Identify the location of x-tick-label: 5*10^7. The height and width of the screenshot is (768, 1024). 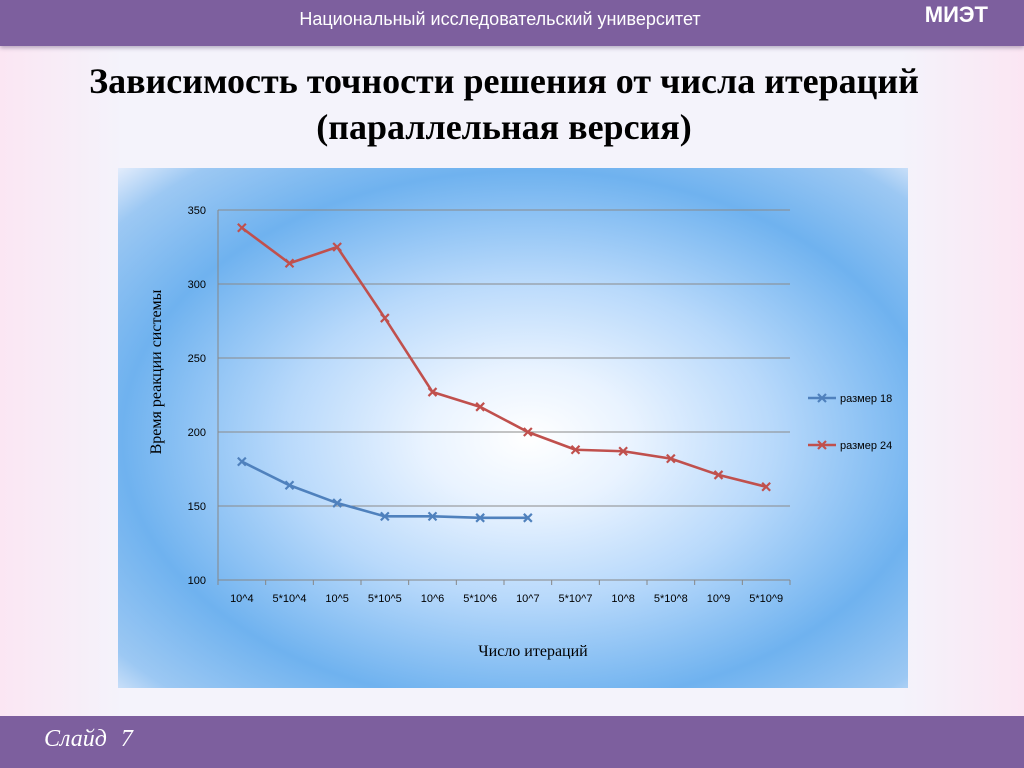
(576, 599).